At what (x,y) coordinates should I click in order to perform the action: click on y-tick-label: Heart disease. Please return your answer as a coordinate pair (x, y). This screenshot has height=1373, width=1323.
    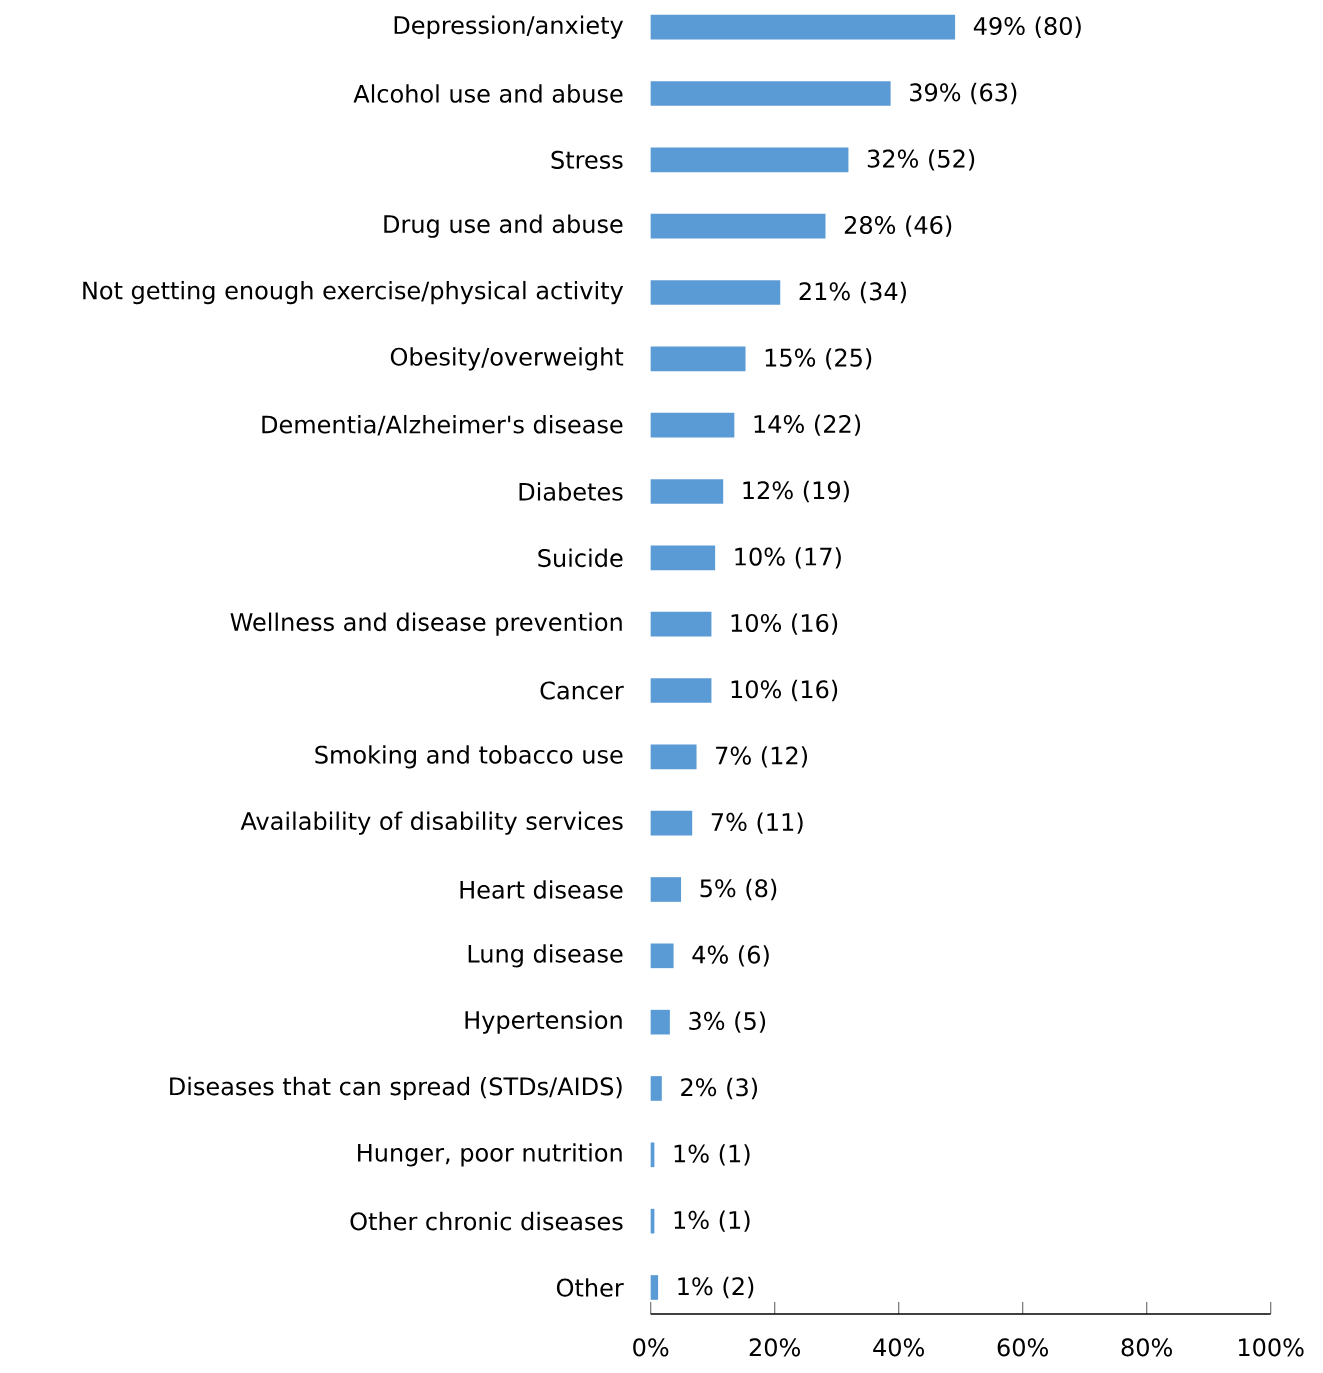
    Looking at the image, I should click on (541, 889).